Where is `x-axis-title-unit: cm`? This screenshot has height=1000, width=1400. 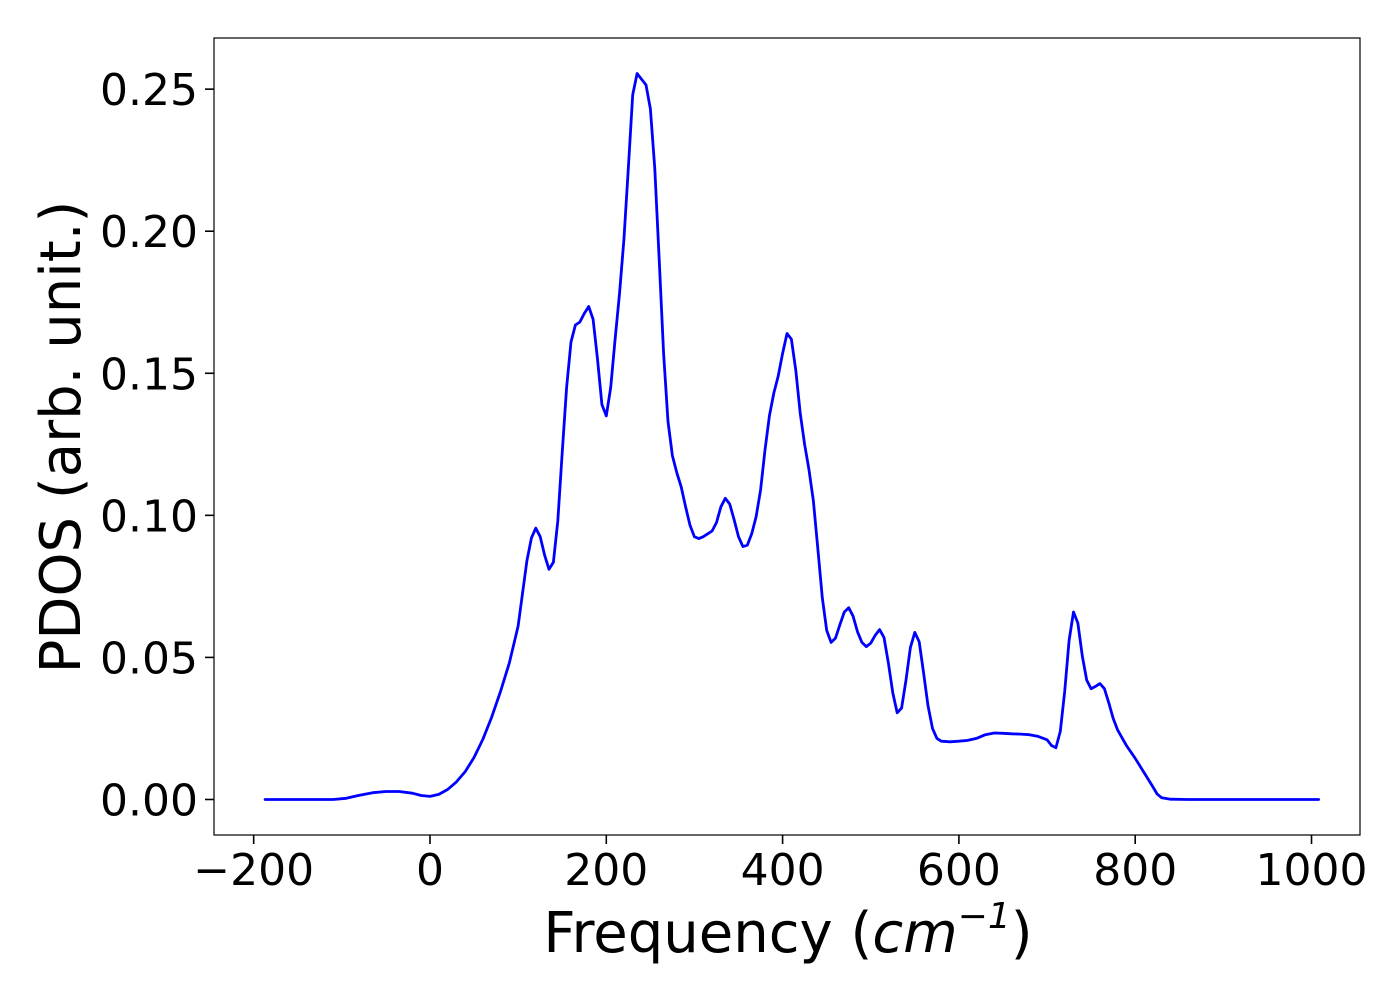
x-axis-title-unit: cm is located at coordinates (914, 933).